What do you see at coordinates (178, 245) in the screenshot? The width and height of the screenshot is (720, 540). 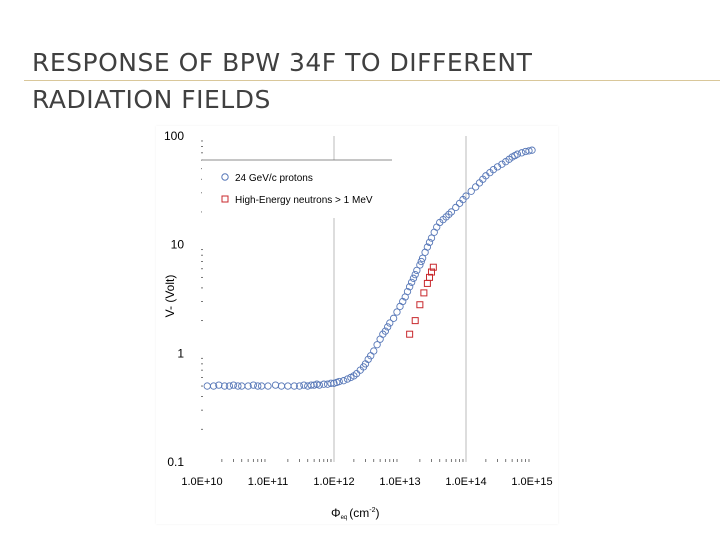 I see `y-tick-label: 10` at bounding box center [178, 245].